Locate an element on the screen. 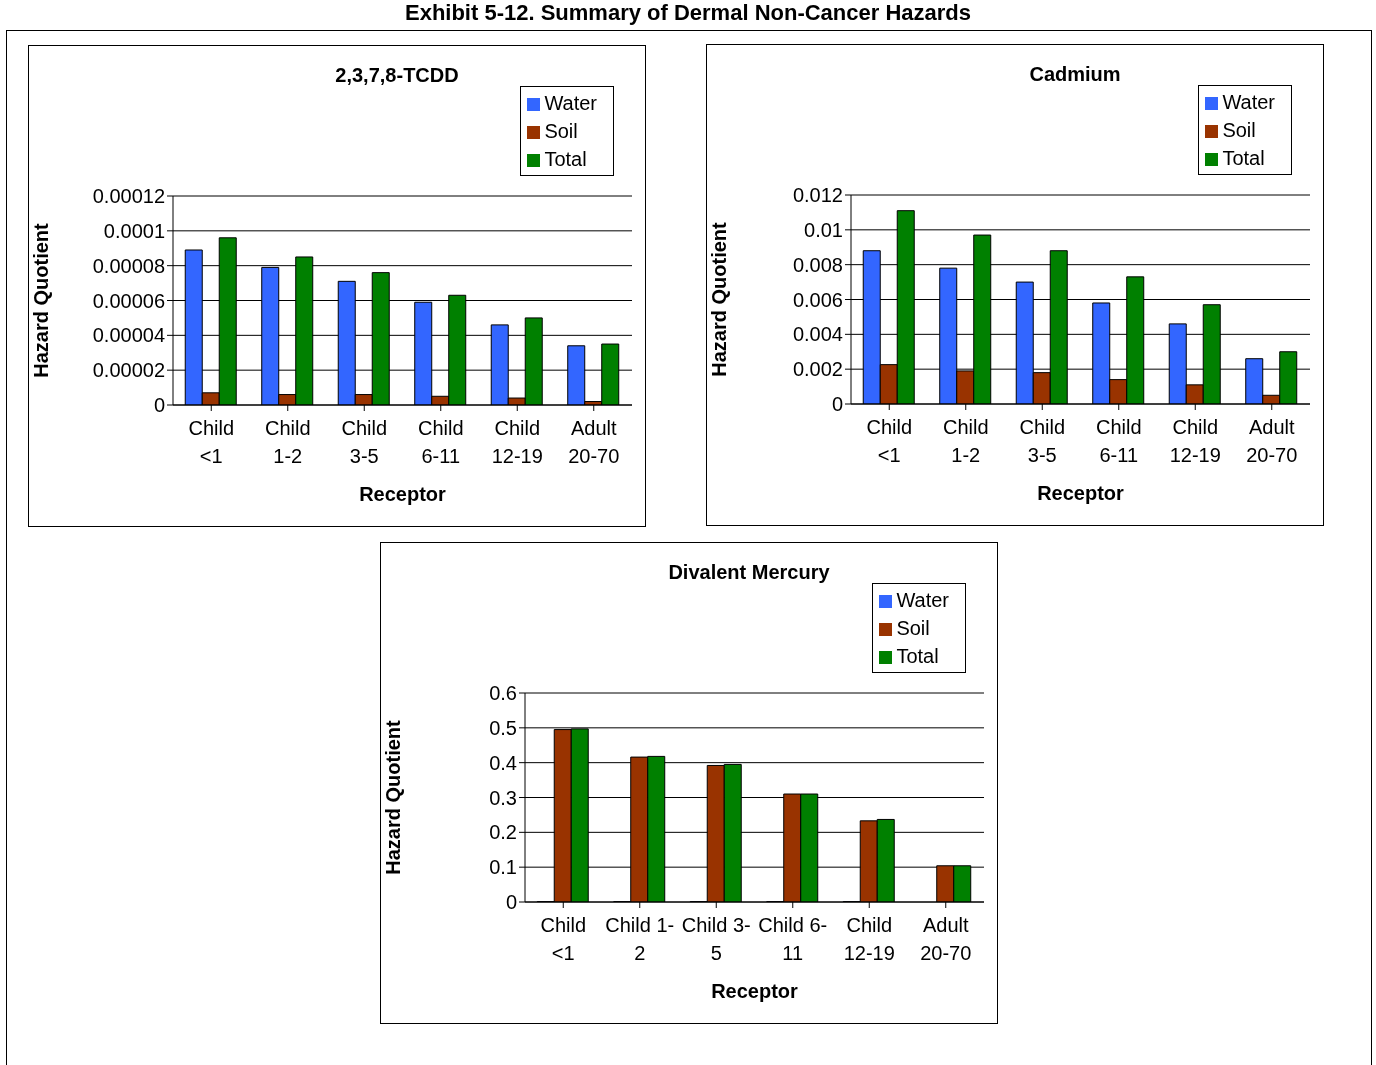  chart-title: Cadmium is located at coordinates (1075, 74).